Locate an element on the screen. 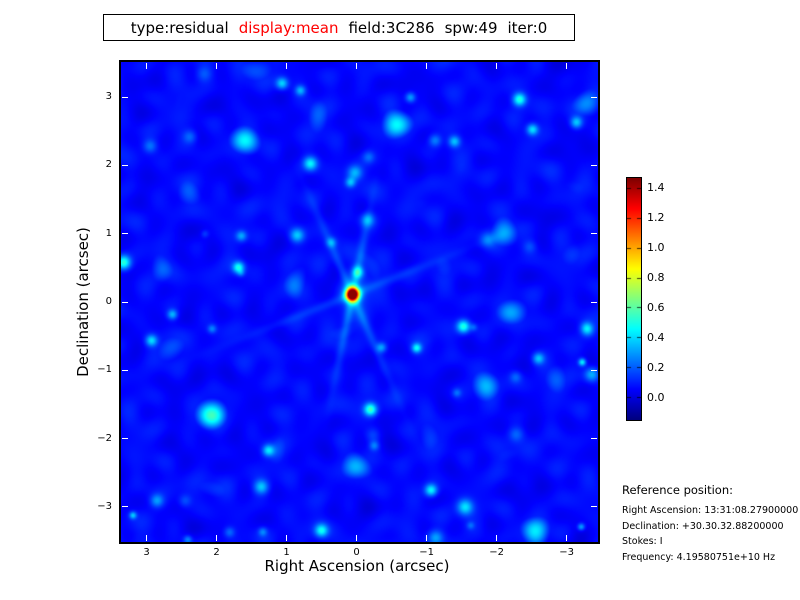  colorbar is located at coordinates (634, 299).